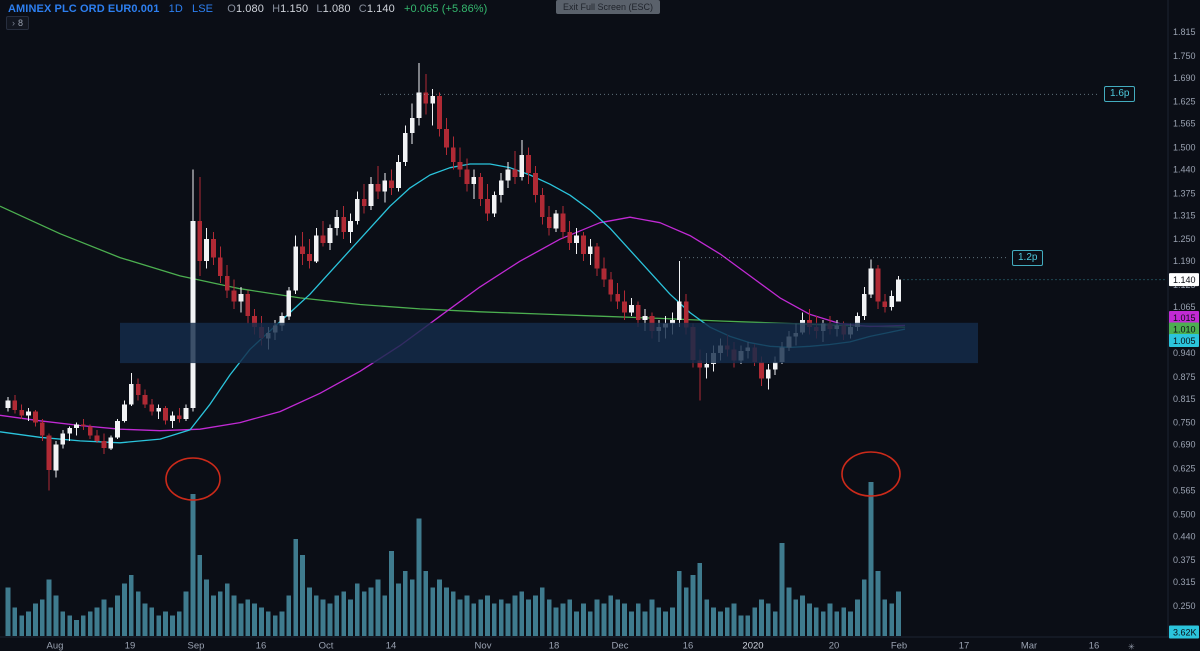 The width and height of the screenshot is (1200, 651). What do you see at coordinates (483, 646) in the screenshot?
I see `time-axis-label: Nov` at bounding box center [483, 646].